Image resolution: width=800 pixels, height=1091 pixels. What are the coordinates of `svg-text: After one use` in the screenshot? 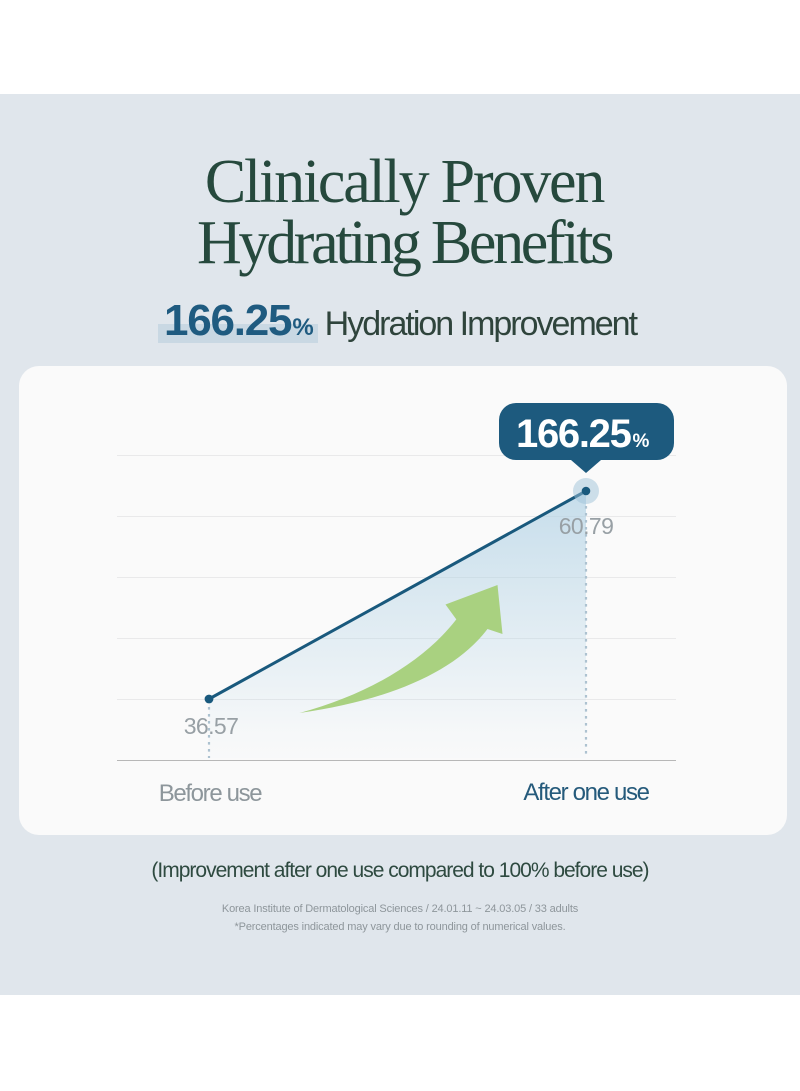 It's located at (586, 792).